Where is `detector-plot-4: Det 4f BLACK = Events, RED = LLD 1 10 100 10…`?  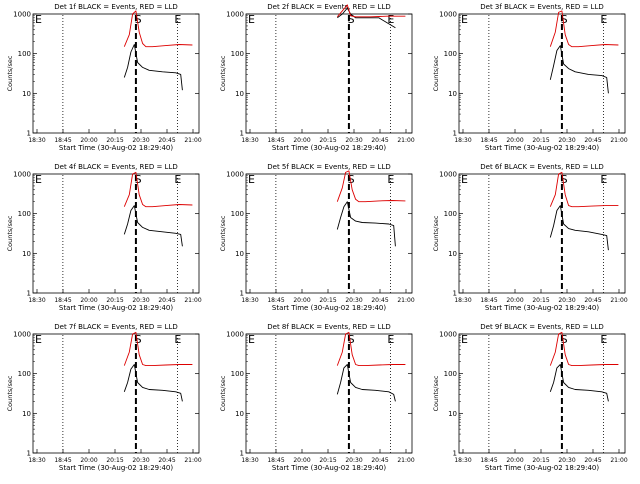
detector-plot-4: Det 4f BLACK = Events, RED = LLD 1 10 100 10… is located at coordinates (104, 237).